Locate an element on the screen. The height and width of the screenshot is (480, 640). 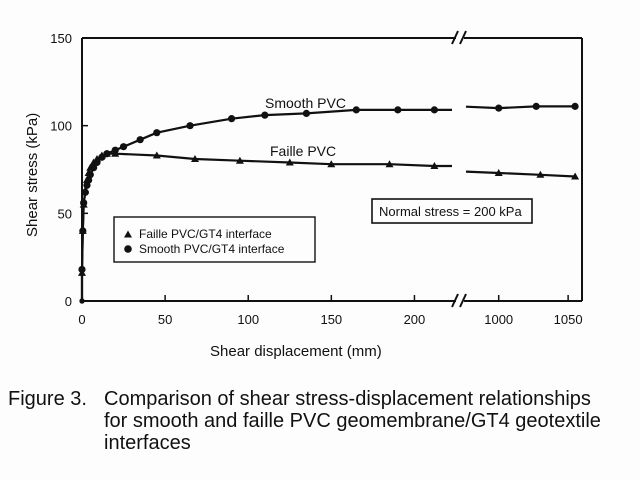
curve-label-faille: Faille PVC is located at coordinates (303, 151).